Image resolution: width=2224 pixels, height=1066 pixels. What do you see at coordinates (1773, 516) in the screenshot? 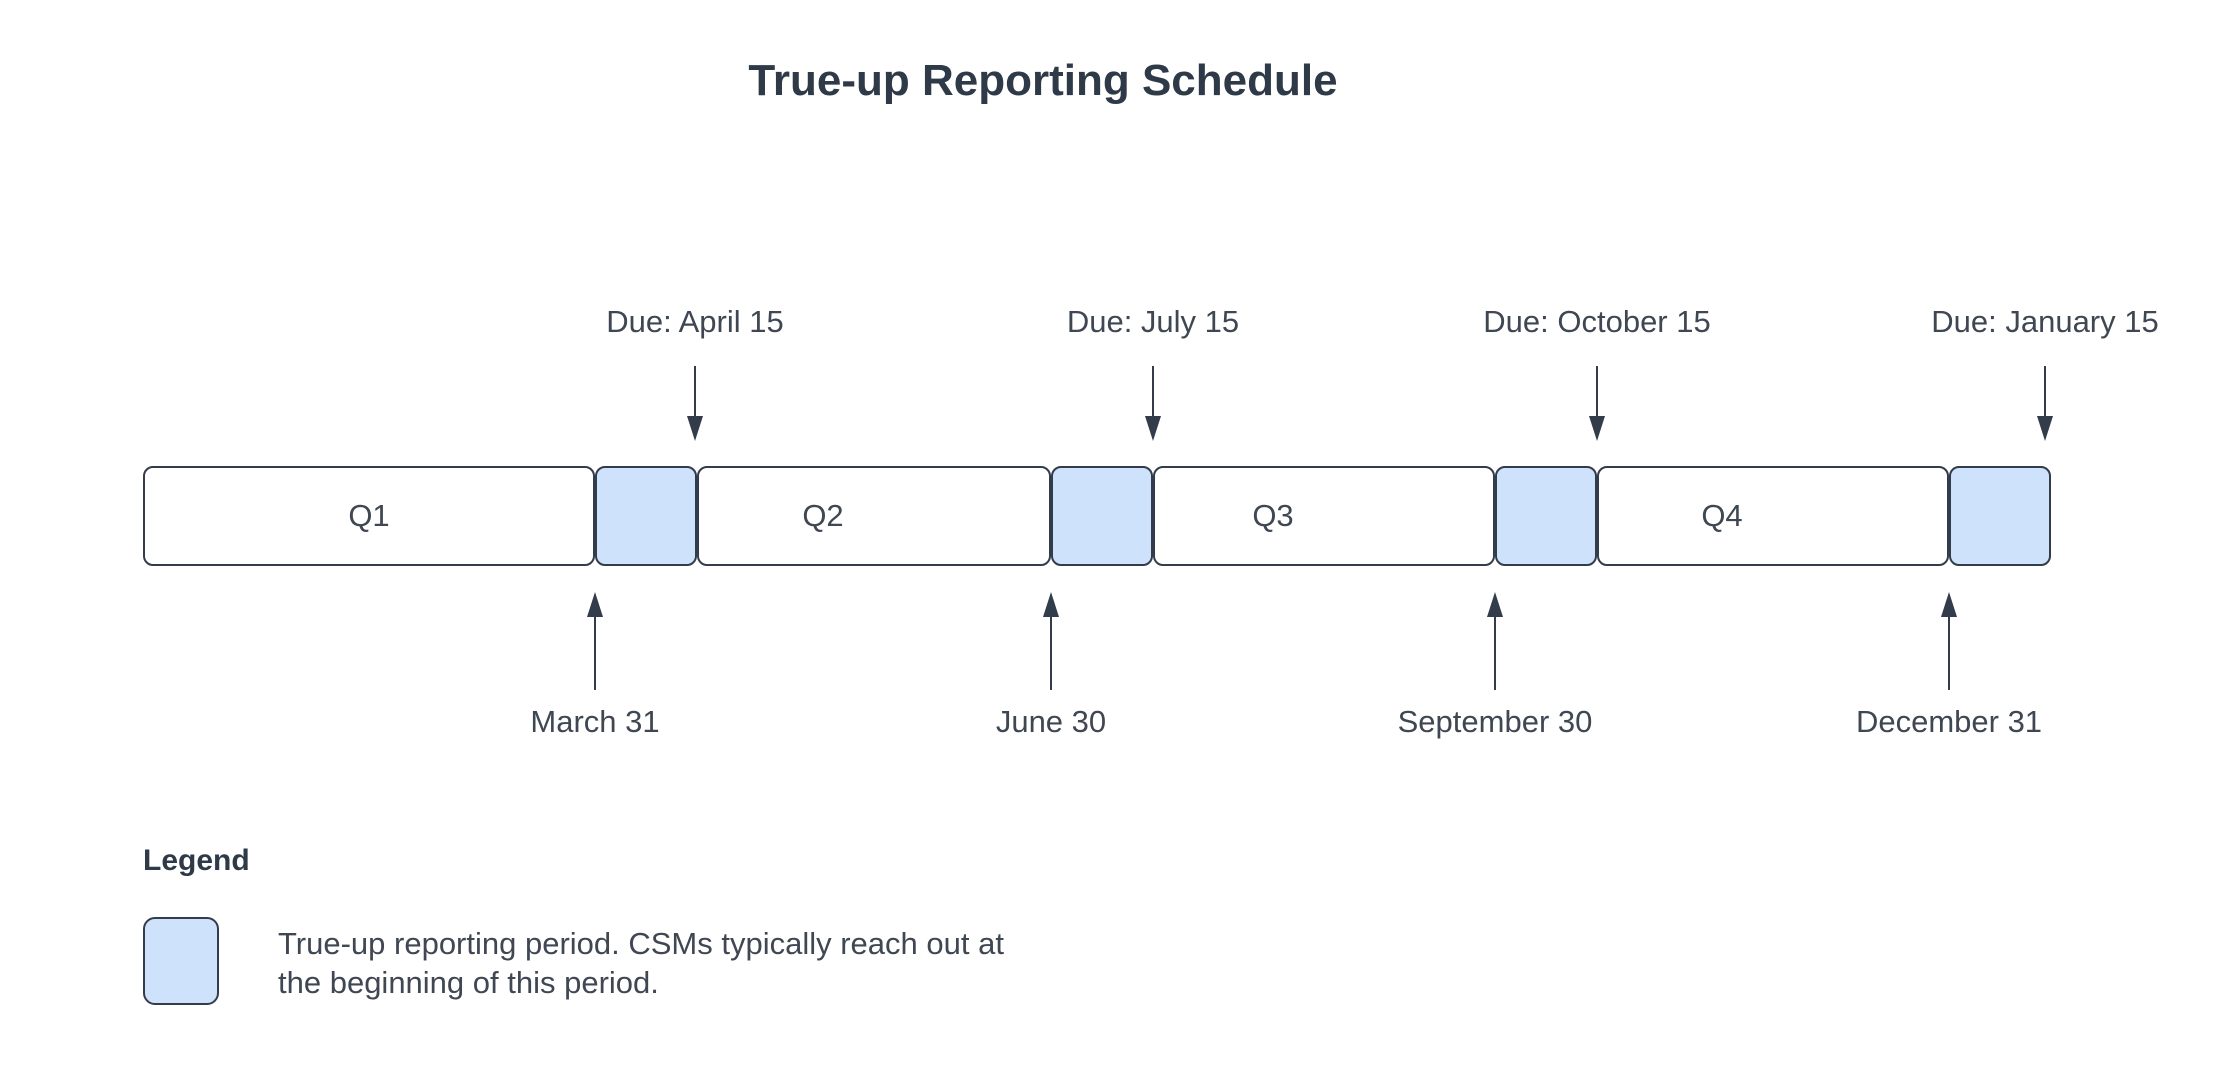
I see `quarter-box-q4` at bounding box center [1773, 516].